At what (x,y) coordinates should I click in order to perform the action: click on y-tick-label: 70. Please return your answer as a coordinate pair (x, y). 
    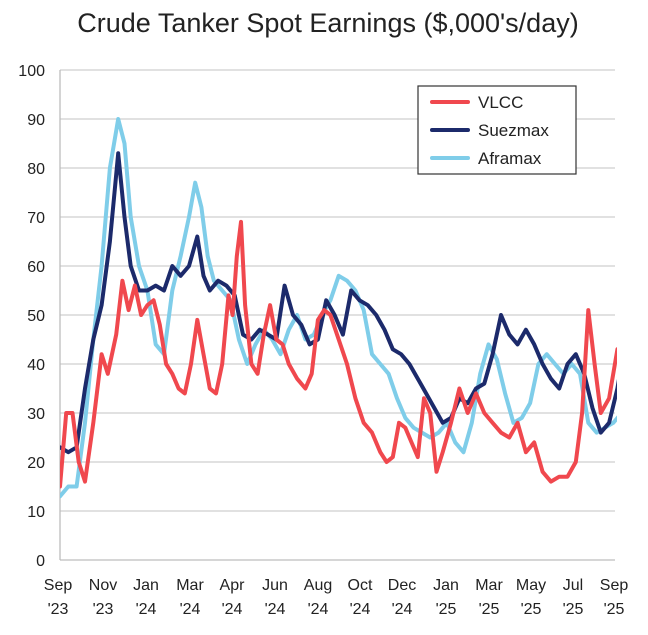
    Looking at the image, I should click on (36, 218).